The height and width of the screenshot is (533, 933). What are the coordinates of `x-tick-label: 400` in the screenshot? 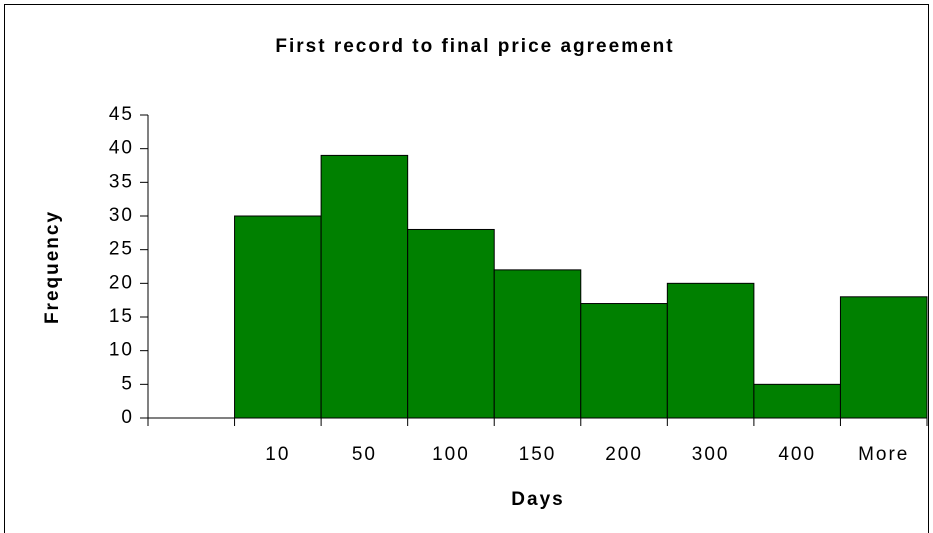 It's located at (797, 454).